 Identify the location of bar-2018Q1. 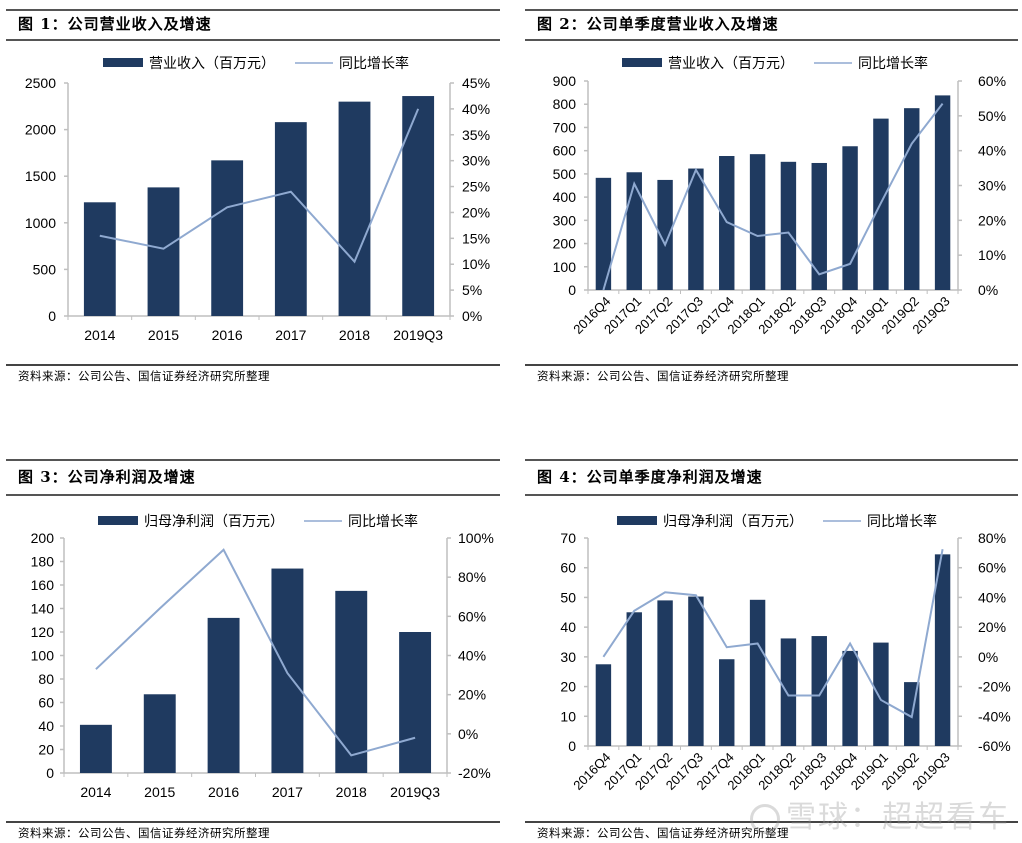
(757, 672).